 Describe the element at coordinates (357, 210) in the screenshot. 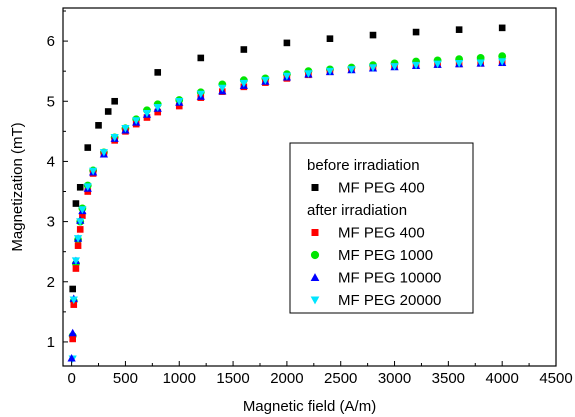

I see `legend-group-heading: after irradiation` at that location.